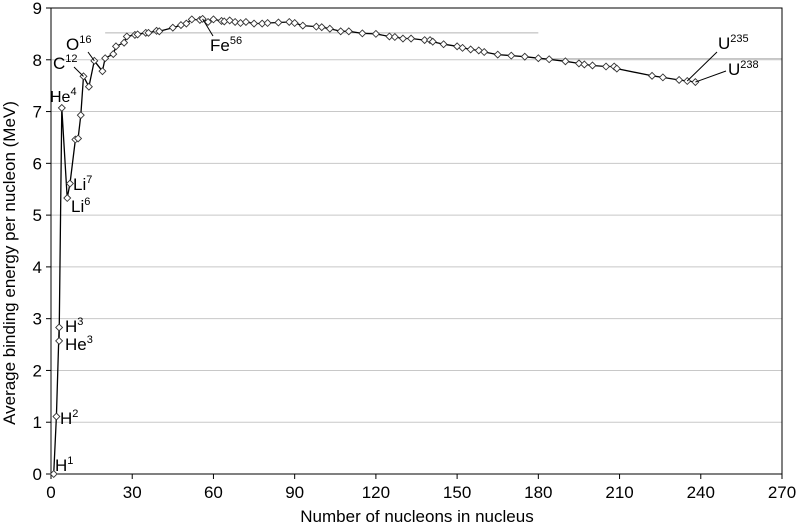 The width and height of the screenshot is (800, 526). I want to click on y-tick-label-0: 0, so click(37, 474).